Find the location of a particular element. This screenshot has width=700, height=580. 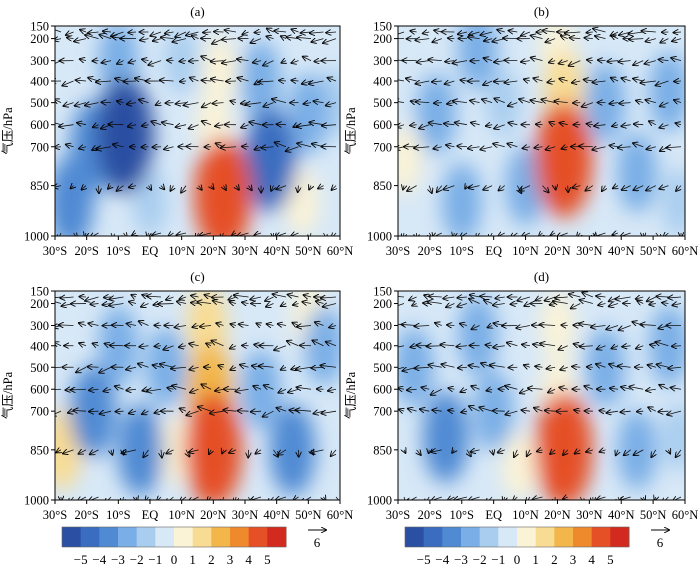

colorbar-frame is located at coordinates (174, 537).